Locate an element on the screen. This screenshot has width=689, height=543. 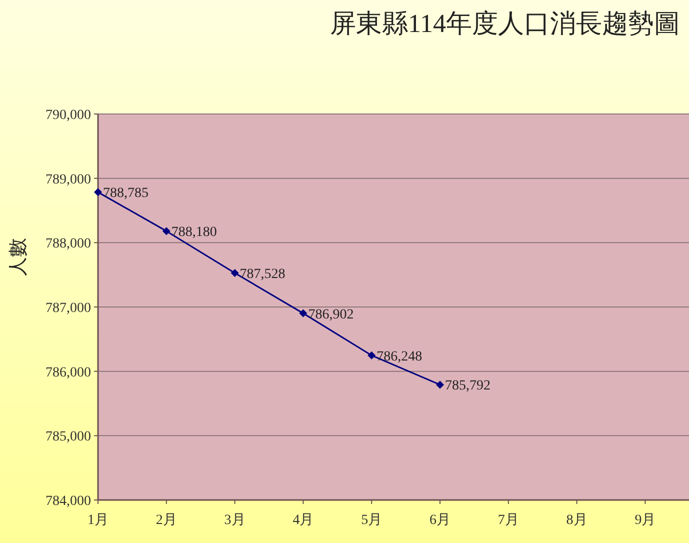
chart-title: 屏東縣114年度人口消長趨勢圖 is located at coordinates (505, 23).